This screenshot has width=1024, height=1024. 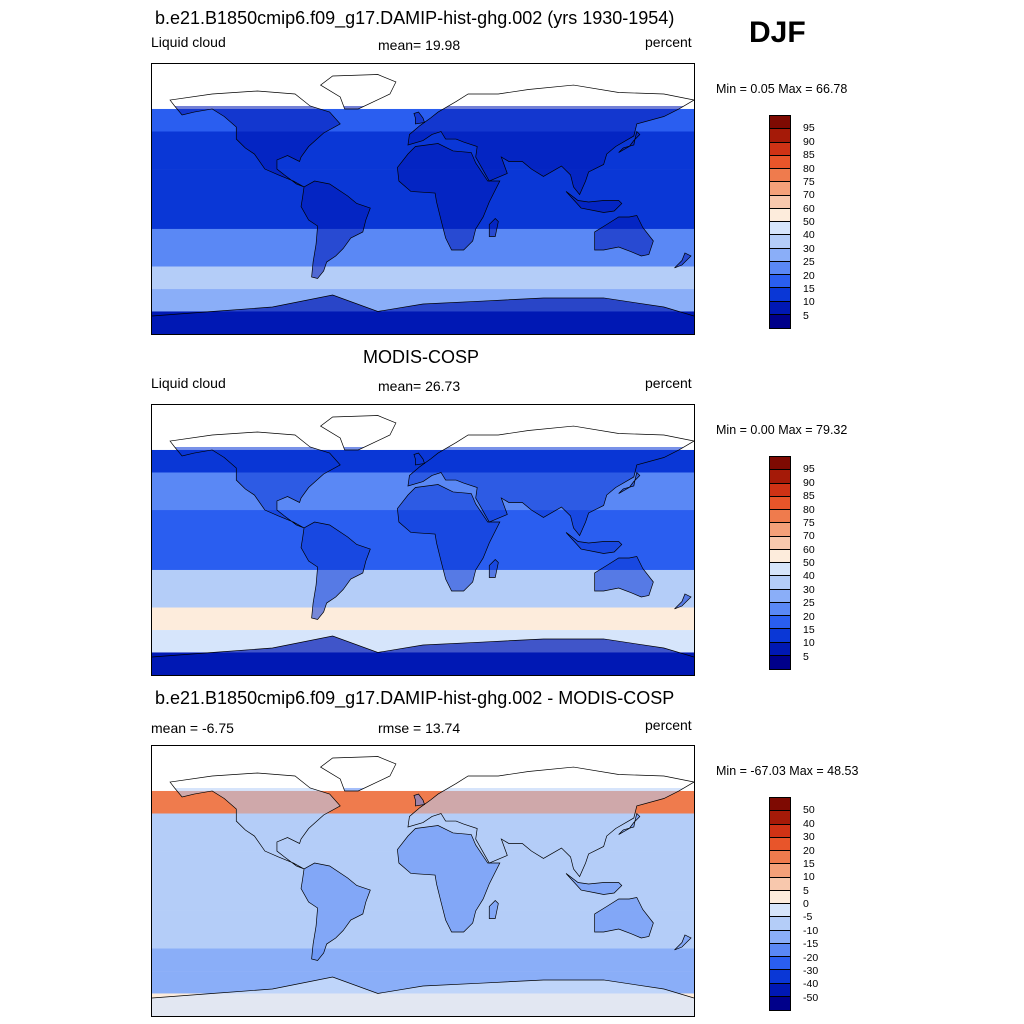 What do you see at coordinates (419, 728) in the screenshot?
I see `panel-3-rmse-label: rmse = 13.74` at bounding box center [419, 728].